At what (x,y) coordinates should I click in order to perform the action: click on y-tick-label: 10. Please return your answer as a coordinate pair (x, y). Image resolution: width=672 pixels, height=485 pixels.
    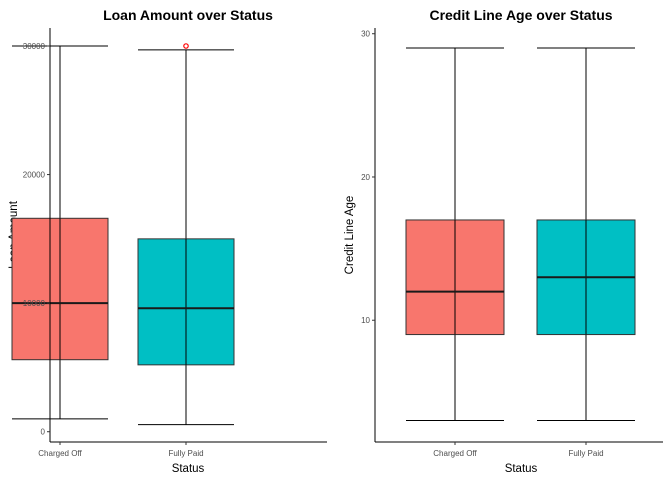
    Looking at the image, I should click on (365, 320).